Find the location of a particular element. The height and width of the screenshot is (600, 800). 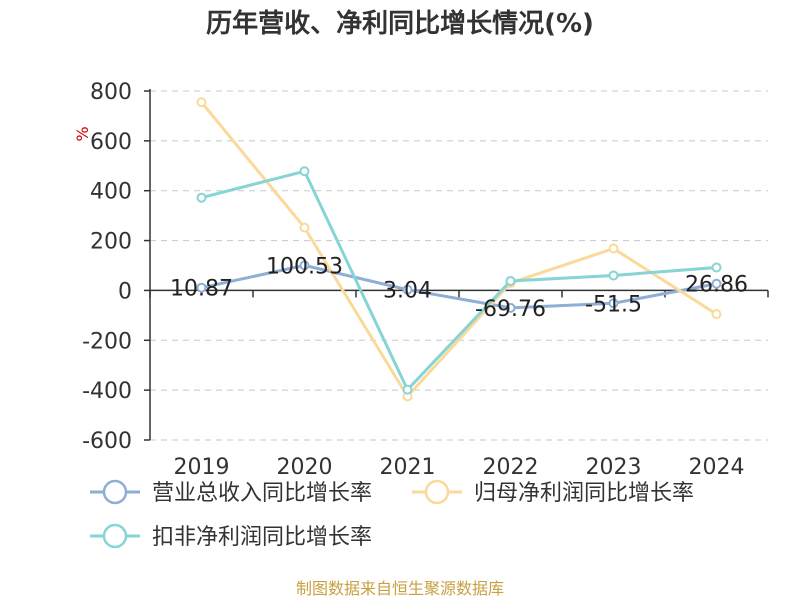

legend-item-2: 归母净利润同比增长率 is located at coordinates (553, 492).